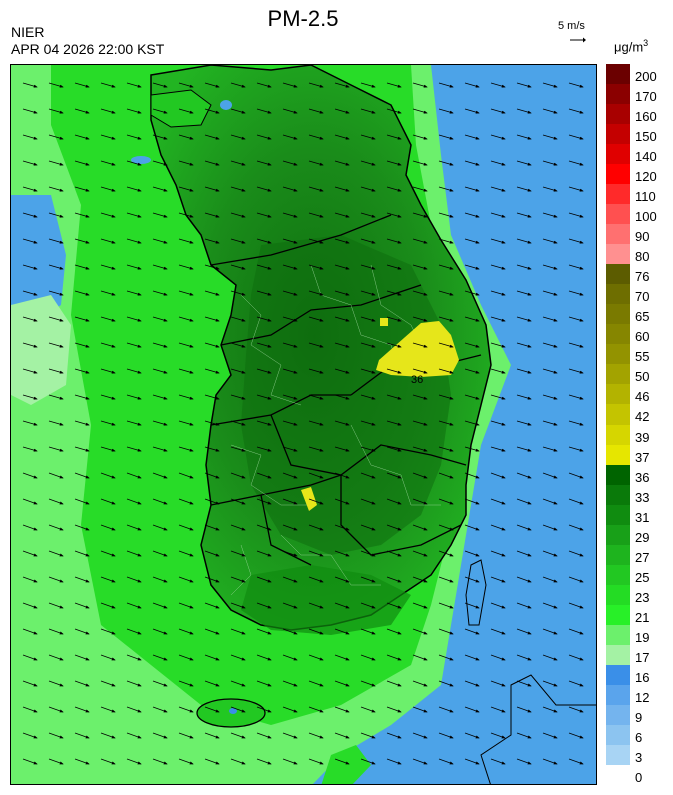  Describe the element at coordinates (571, 26) in the screenshot. I see `reference-vector-label: 5 m/s` at that location.